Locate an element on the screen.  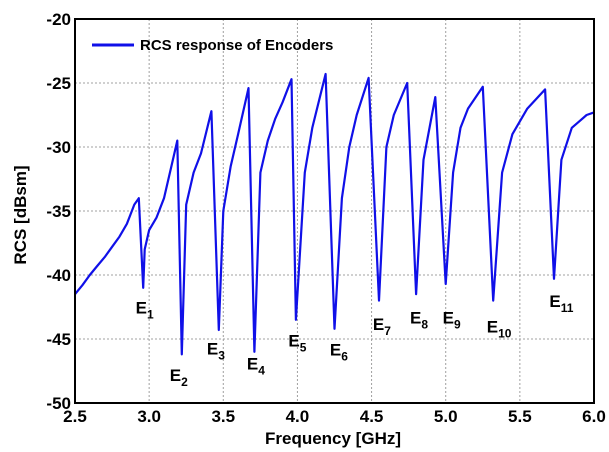
y-tick-label: -30 is located at coordinates (58, 147).